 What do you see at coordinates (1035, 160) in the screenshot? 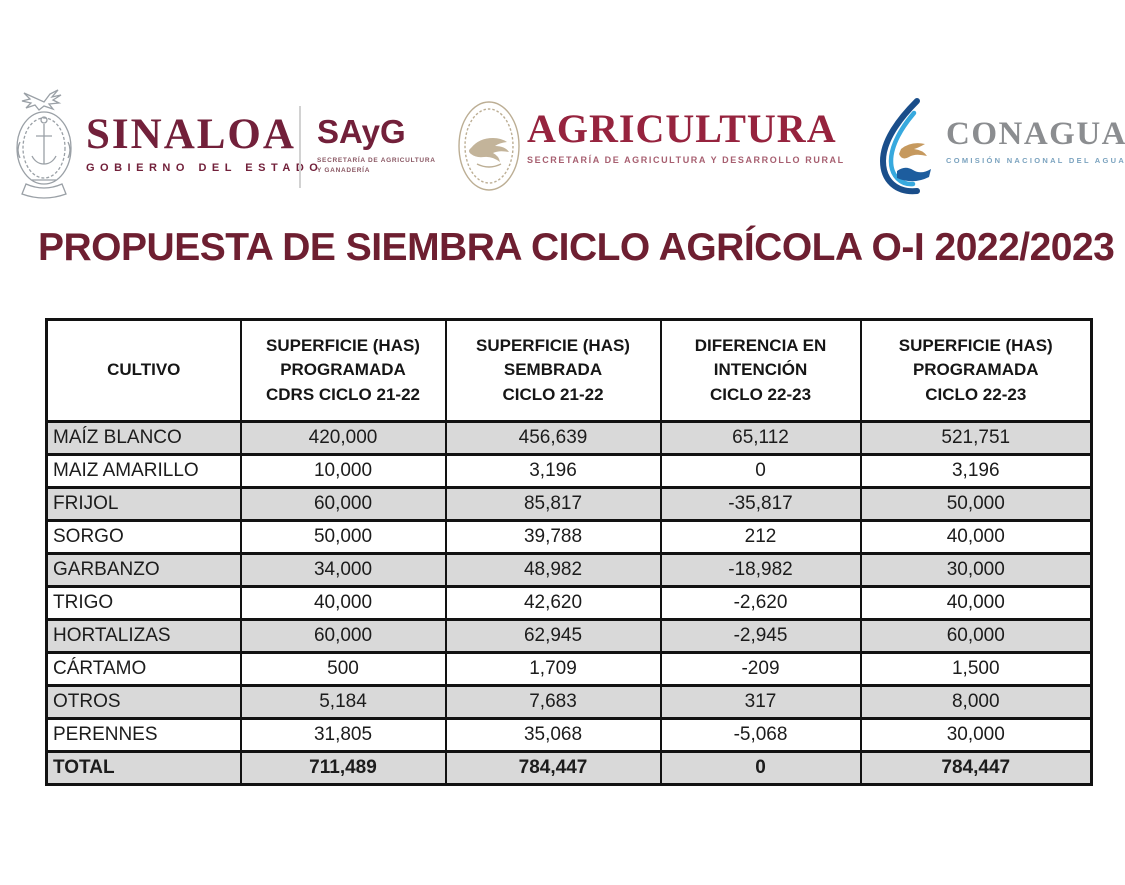
I see `conagua-subtitle: COMISIÓN NACIONAL DEL AGUA` at bounding box center [1035, 160].